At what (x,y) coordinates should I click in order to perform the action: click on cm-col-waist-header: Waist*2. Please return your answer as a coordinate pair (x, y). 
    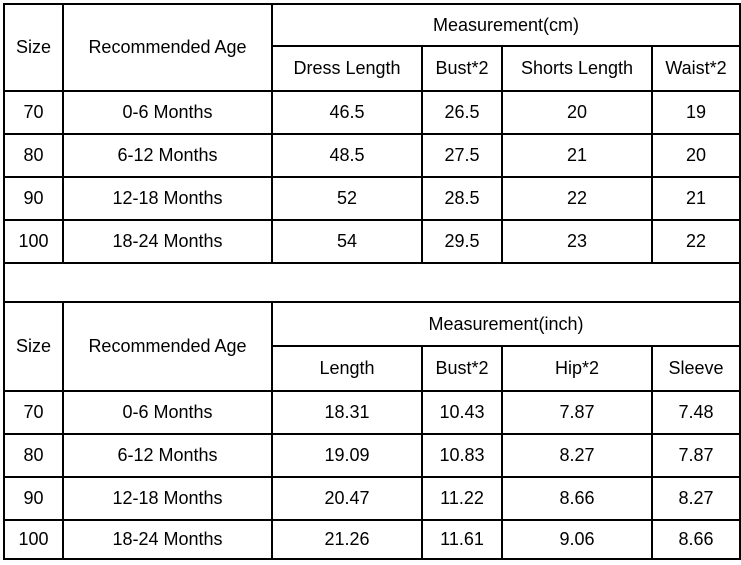
    Looking at the image, I should click on (695, 68).